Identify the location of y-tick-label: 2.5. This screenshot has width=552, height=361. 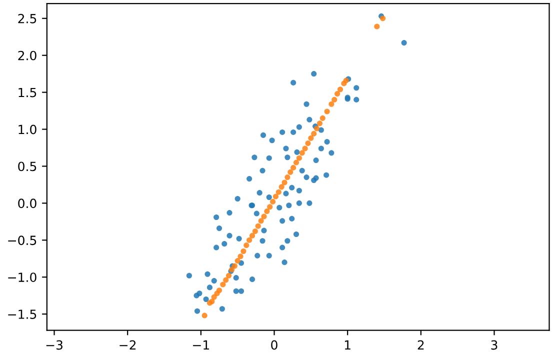
(27, 19).